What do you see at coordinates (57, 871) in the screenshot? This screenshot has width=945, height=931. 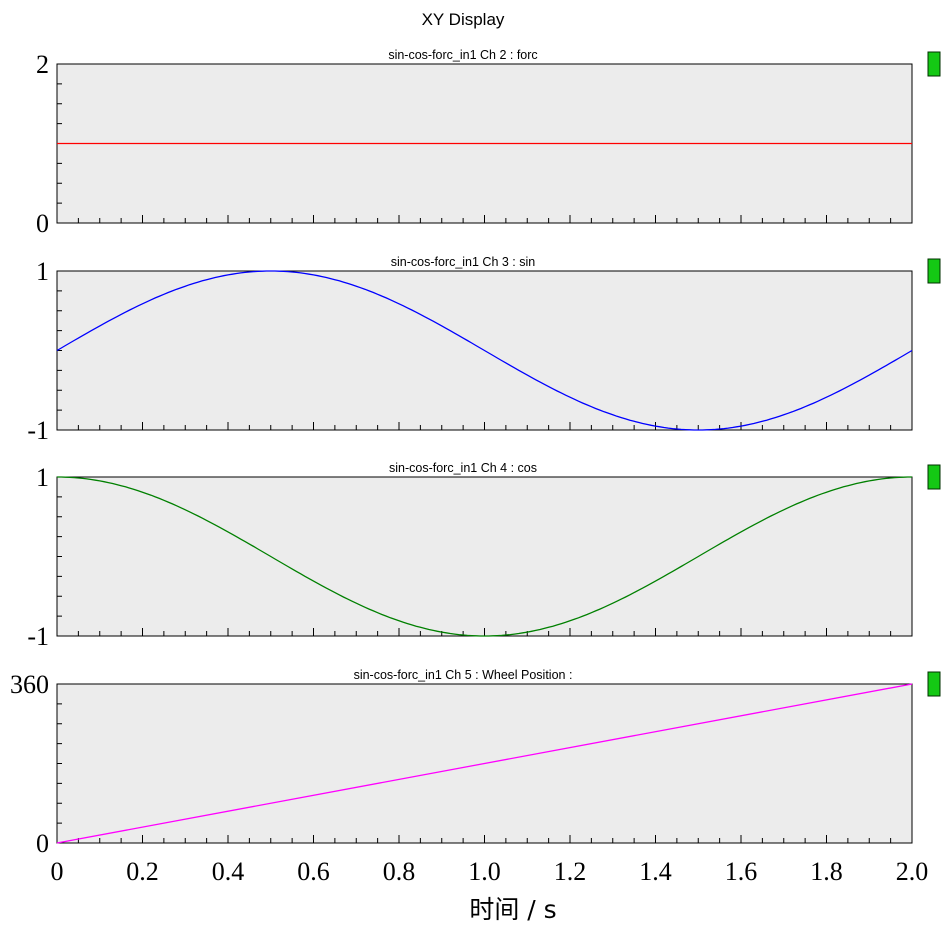 I see `x-tick-label: 0` at bounding box center [57, 871].